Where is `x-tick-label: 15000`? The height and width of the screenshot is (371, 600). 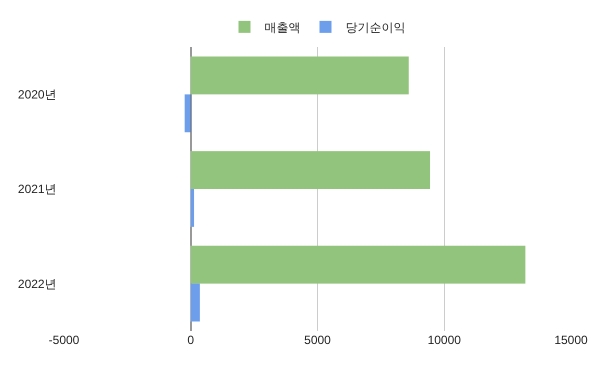 x-tick-label: 15000 is located at coordinates (571, 340).